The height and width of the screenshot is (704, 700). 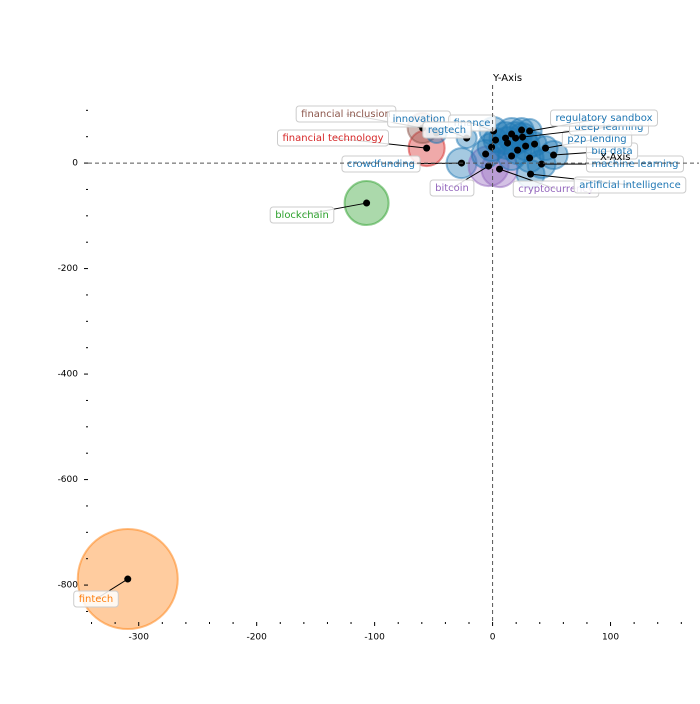 I want to click on point-label: fintech, so click(x=96, y=599).